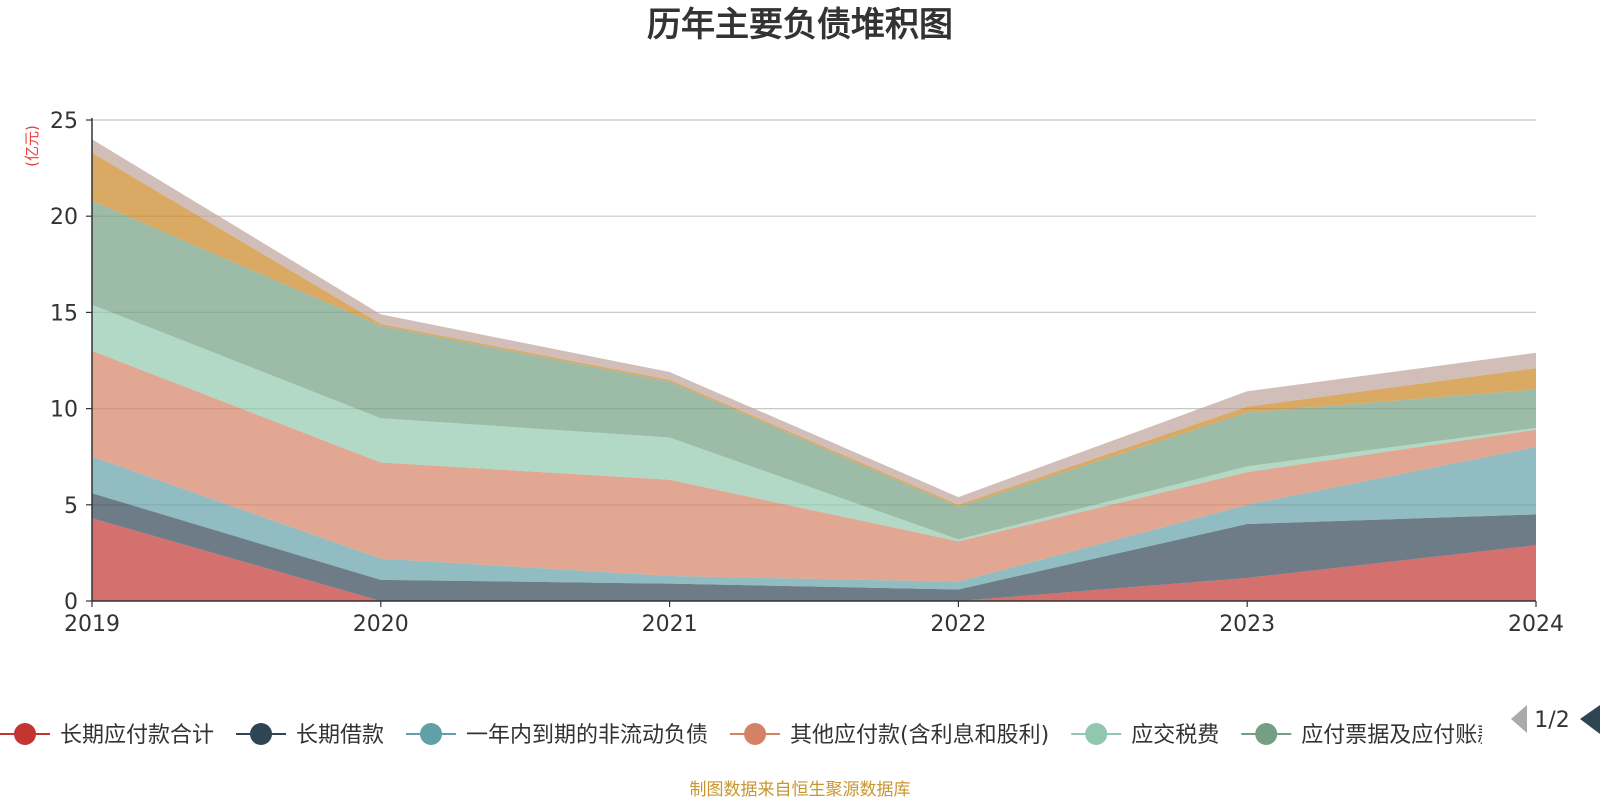 The width and height of the screenshot is (1600, 800). Describe the element at coordinates (71, 506) in the screenshot. I see `y-tick-label-5: 5` at that location.